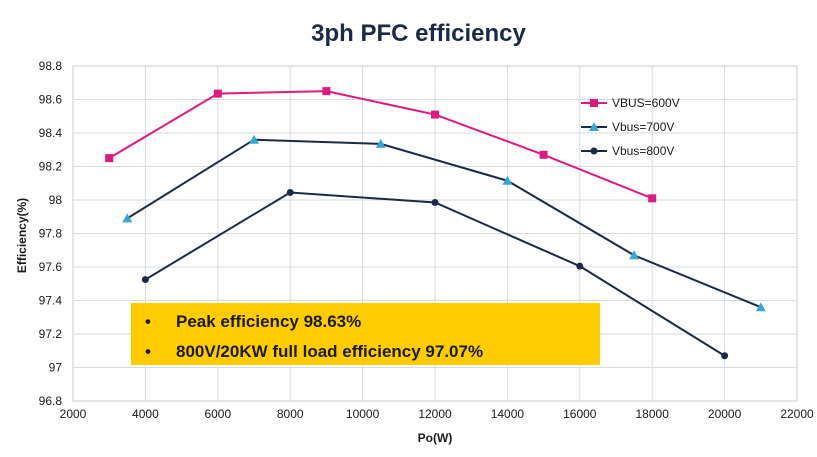  What do you see at coordinates (363, 414) in the screenshot?
I see `x-tick-label: 10000` at bounding box center [363, 414].